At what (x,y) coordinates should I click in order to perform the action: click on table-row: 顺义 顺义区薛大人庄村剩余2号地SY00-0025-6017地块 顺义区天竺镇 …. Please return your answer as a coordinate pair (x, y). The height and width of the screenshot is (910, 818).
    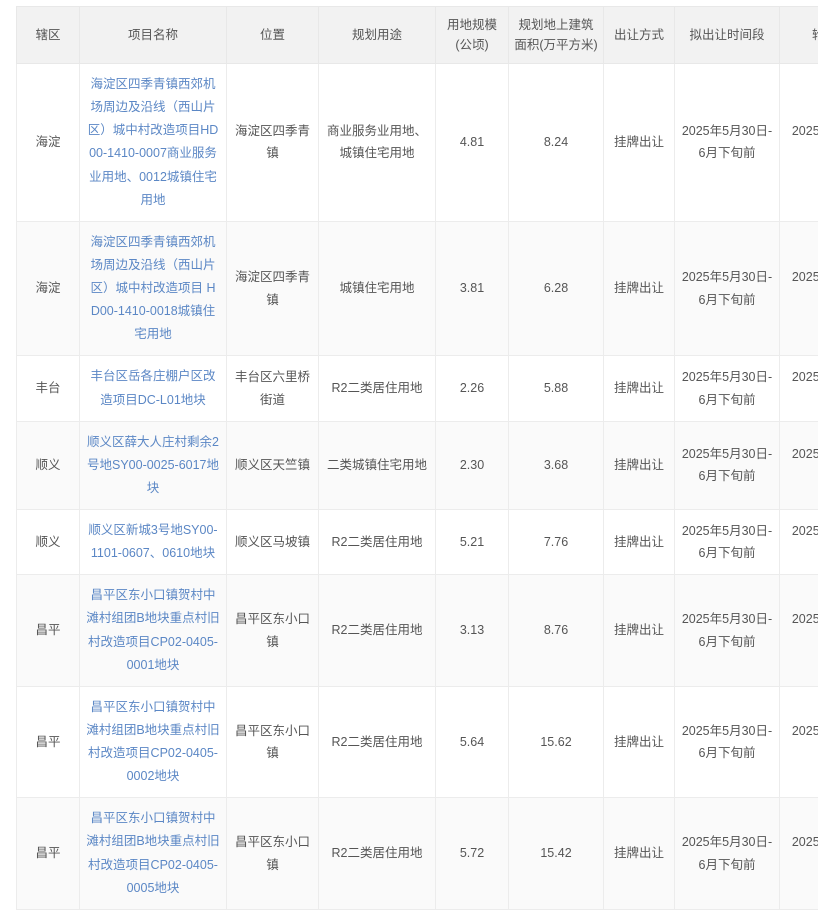
    Looking at the image, I should click on (417, 465).